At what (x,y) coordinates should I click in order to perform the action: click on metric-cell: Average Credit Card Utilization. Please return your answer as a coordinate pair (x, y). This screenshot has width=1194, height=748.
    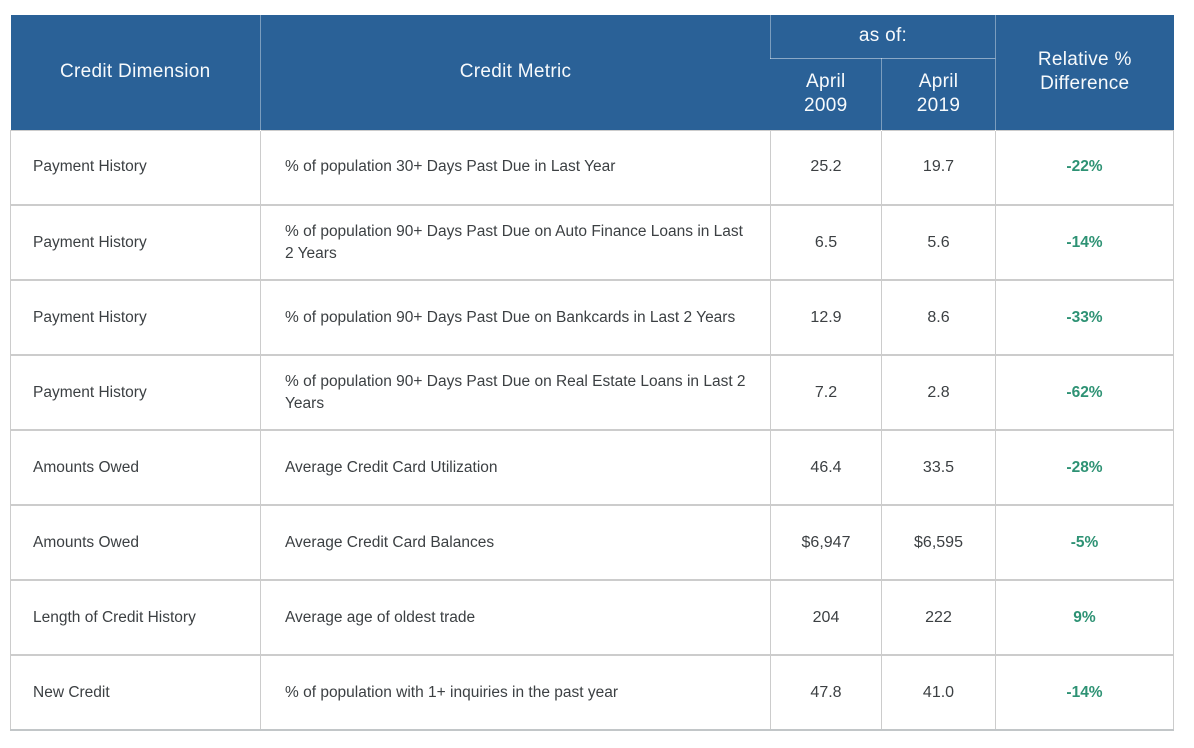
    Looking at the image, I should click on (515, 467).